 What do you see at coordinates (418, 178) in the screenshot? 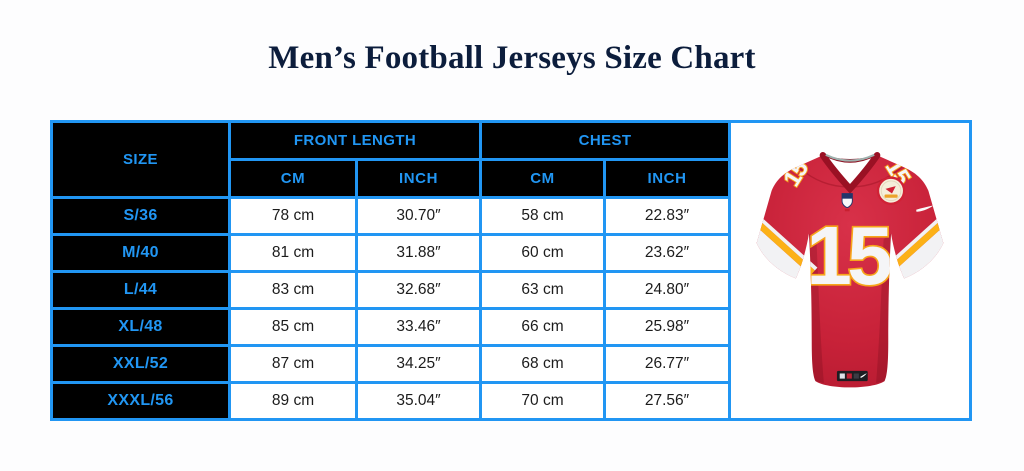
I see `header-front-inch: INCH` at bounding box center [418, 178].